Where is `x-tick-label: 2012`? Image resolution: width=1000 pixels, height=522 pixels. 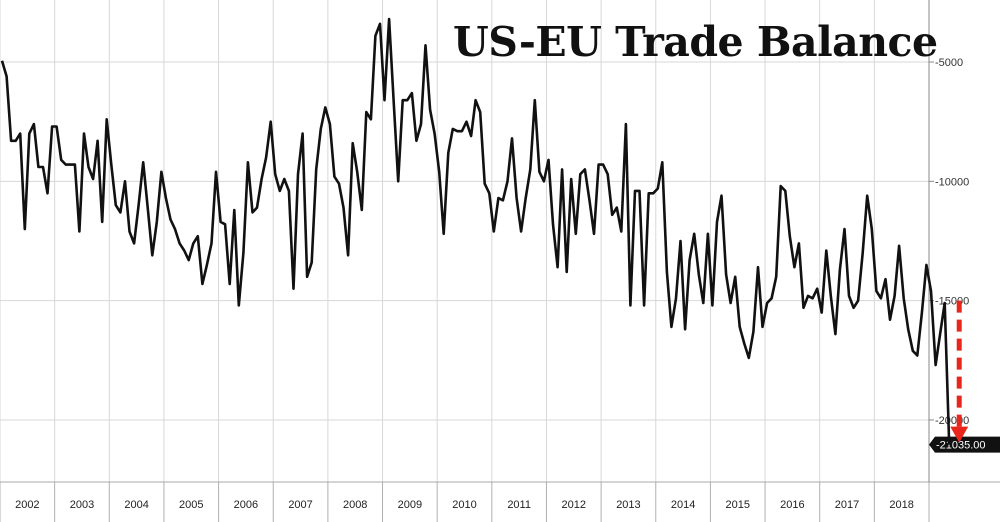 x-tick-label: 2012 is located at coordinates (574, 505).